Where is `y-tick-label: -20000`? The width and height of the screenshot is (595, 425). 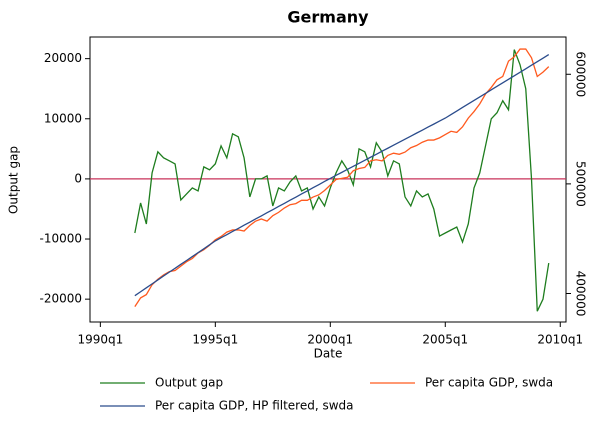
y-tick-label: -20000 is located at coordinates (60, 299).